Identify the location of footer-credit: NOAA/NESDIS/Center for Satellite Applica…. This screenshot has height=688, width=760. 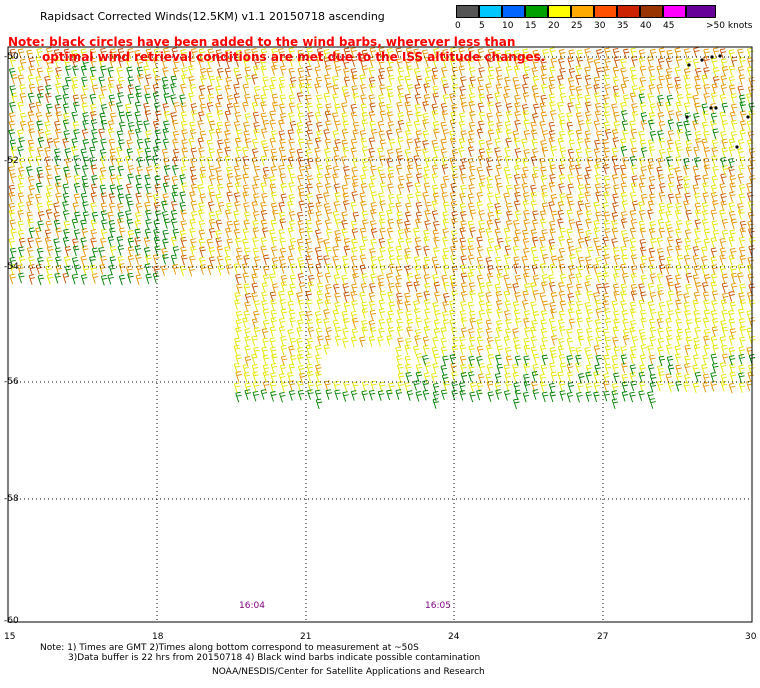
(348, 672).